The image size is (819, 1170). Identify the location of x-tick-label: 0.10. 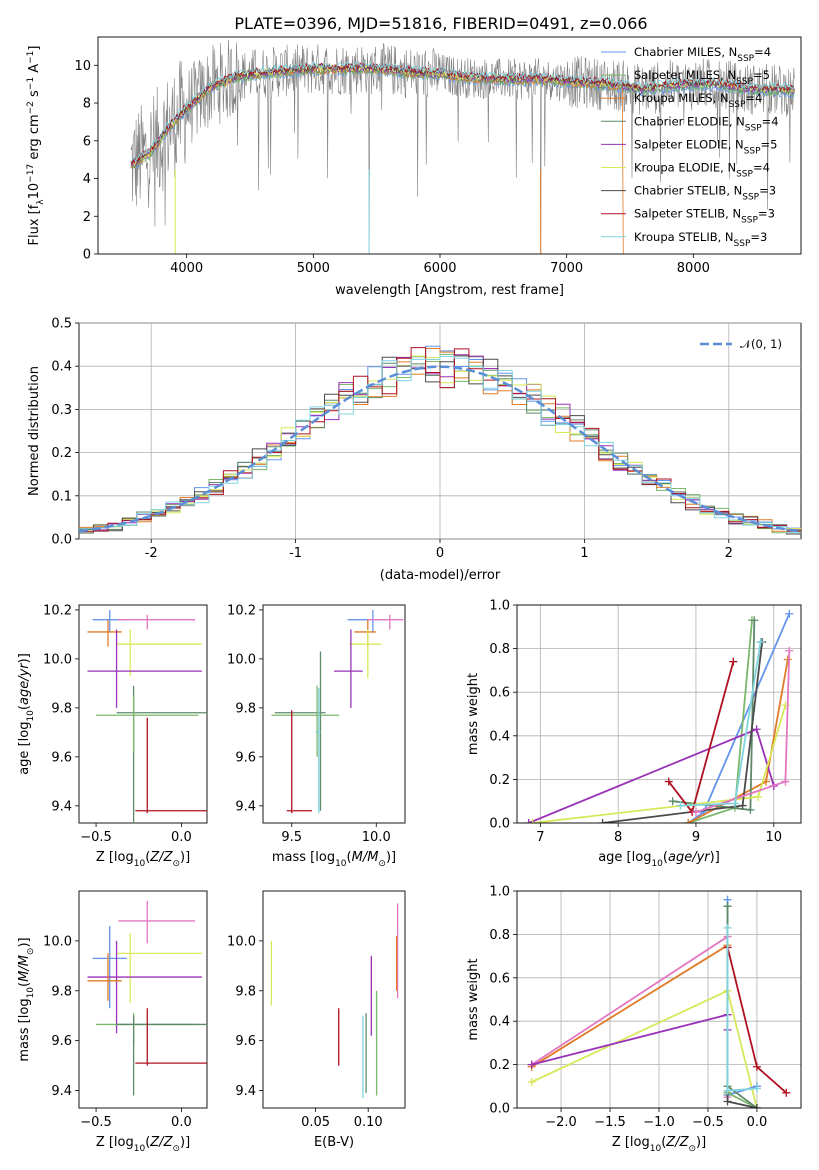
(368, 1122).